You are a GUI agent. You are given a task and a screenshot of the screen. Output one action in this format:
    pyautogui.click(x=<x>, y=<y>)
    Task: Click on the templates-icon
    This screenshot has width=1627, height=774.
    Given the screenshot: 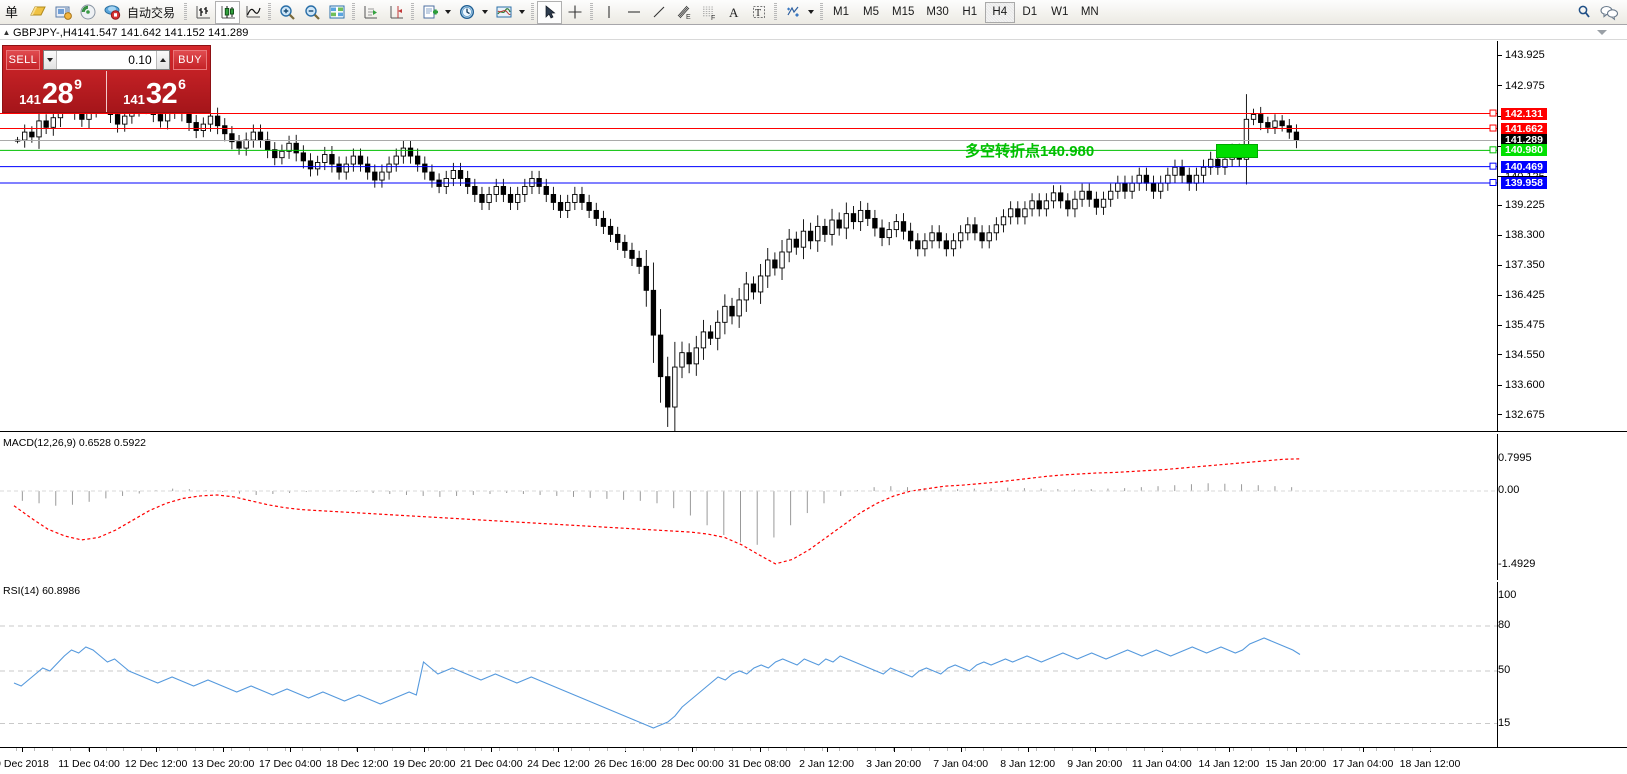 What is the action you would take?
    pyautogui.click(x=429, y=12)
    